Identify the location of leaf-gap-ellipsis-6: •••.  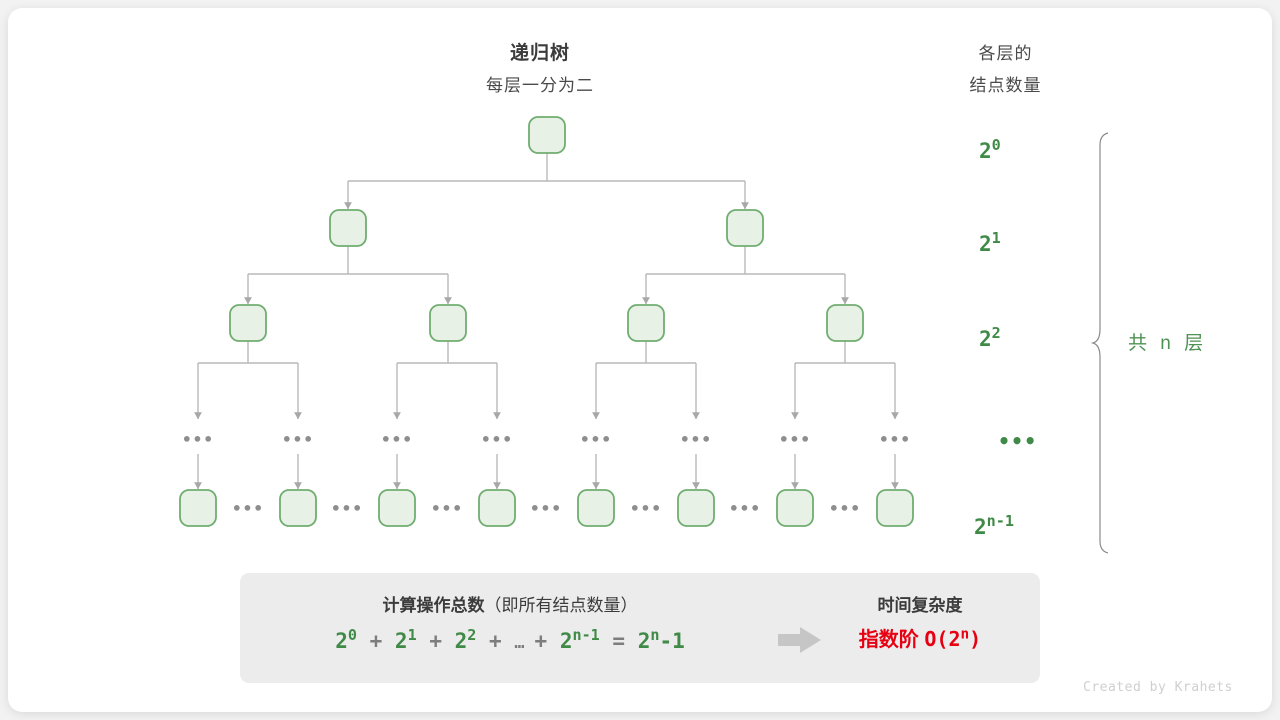
(845, 508).